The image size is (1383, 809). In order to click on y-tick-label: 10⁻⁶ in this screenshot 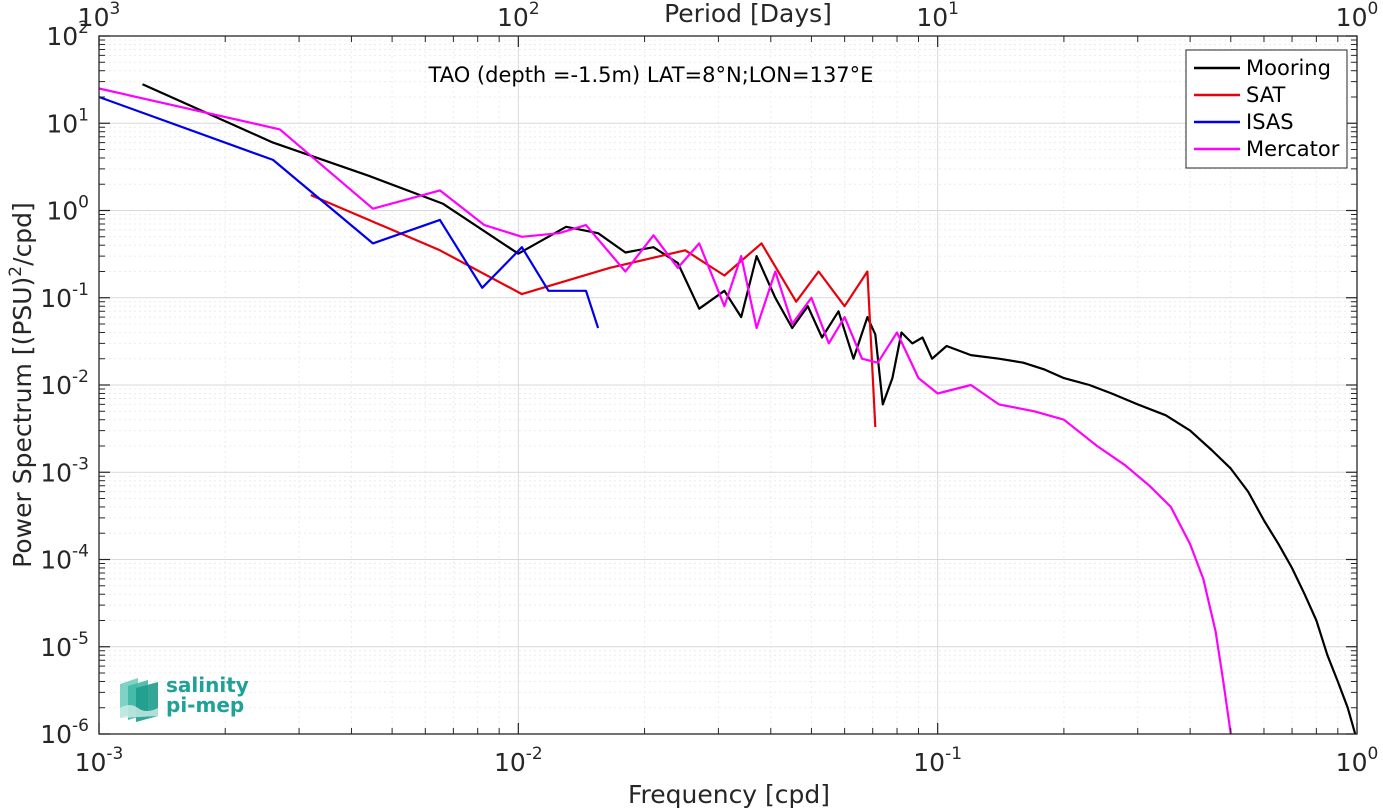, I will do `click(64, 732)`.